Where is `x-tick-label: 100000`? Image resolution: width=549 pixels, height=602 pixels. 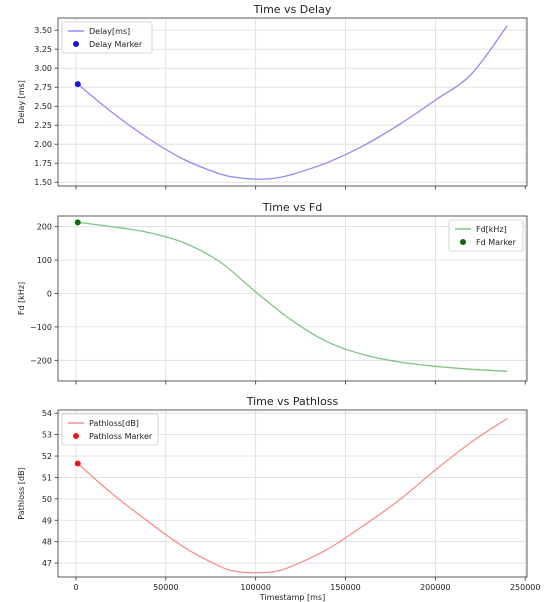
x-tick-label: 100000 is located at coordinates (255, 587).